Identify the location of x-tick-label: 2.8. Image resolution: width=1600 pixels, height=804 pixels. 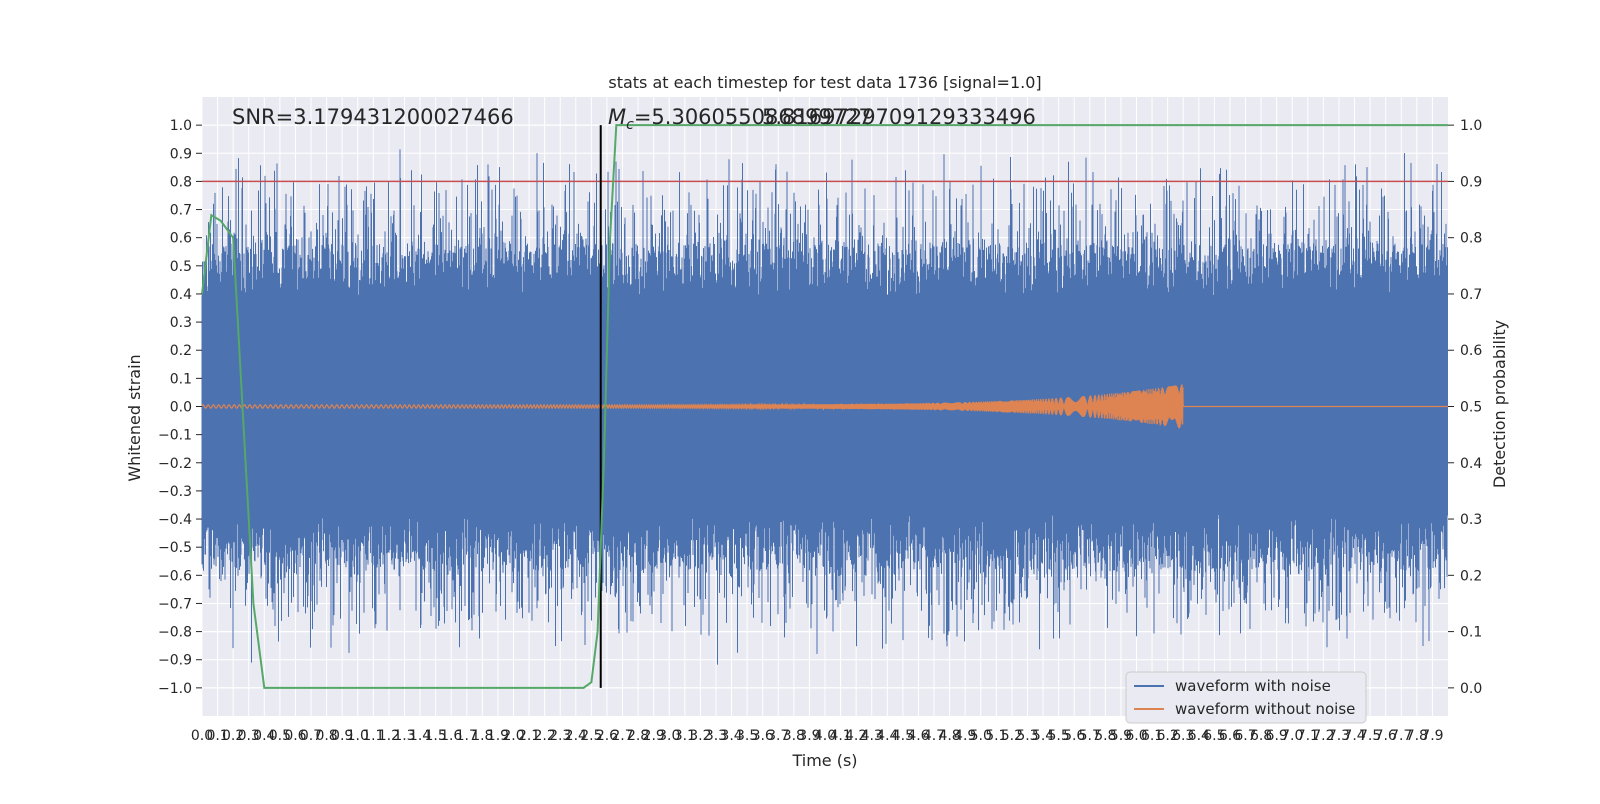
(638, 736).